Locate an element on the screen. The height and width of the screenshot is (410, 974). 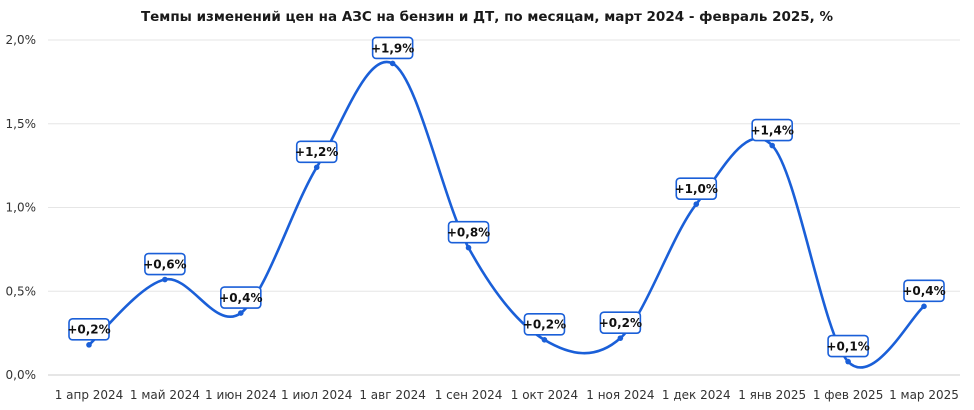
data-label-text: +0,8% is located at coordinates (468, 233).